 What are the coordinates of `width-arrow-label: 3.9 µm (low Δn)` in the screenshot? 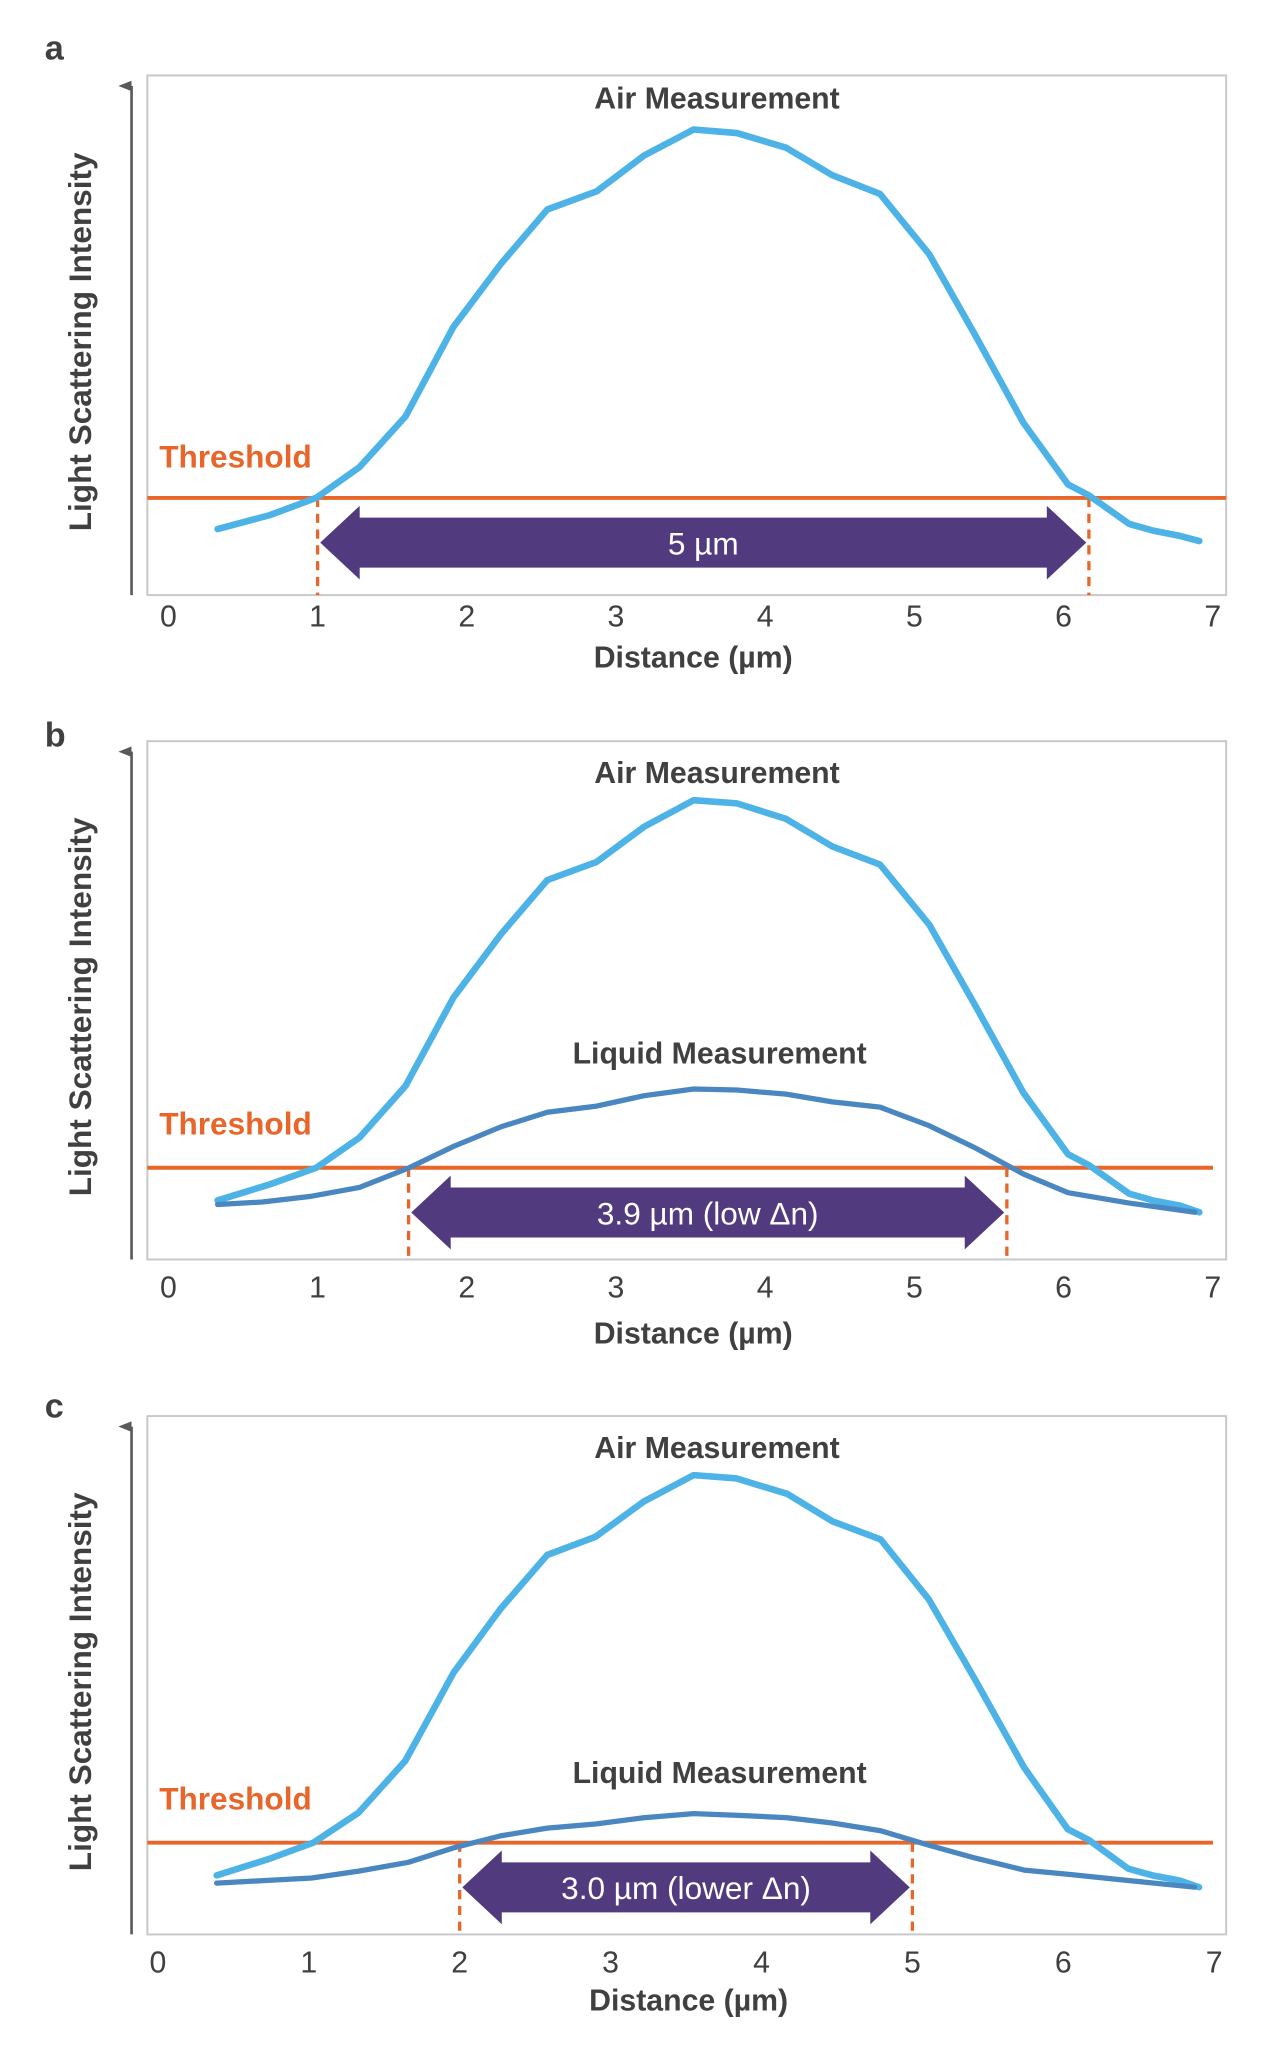 It's located at (708, 1213).